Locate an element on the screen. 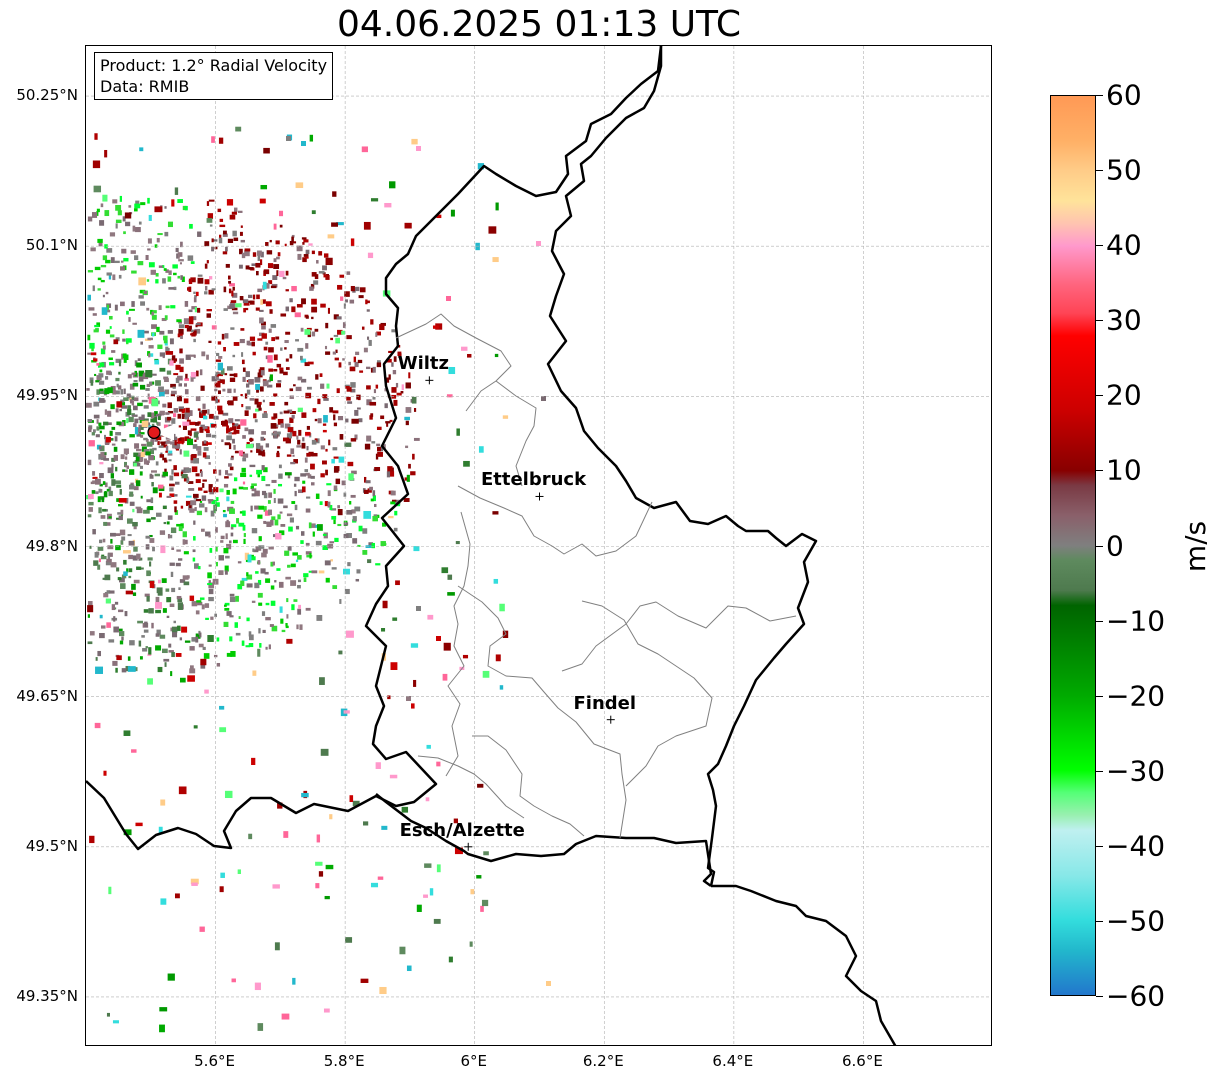 Image resolution: width=1207 pixels, height=1081 pixels. radar-site is located at coordinates (154, 432).